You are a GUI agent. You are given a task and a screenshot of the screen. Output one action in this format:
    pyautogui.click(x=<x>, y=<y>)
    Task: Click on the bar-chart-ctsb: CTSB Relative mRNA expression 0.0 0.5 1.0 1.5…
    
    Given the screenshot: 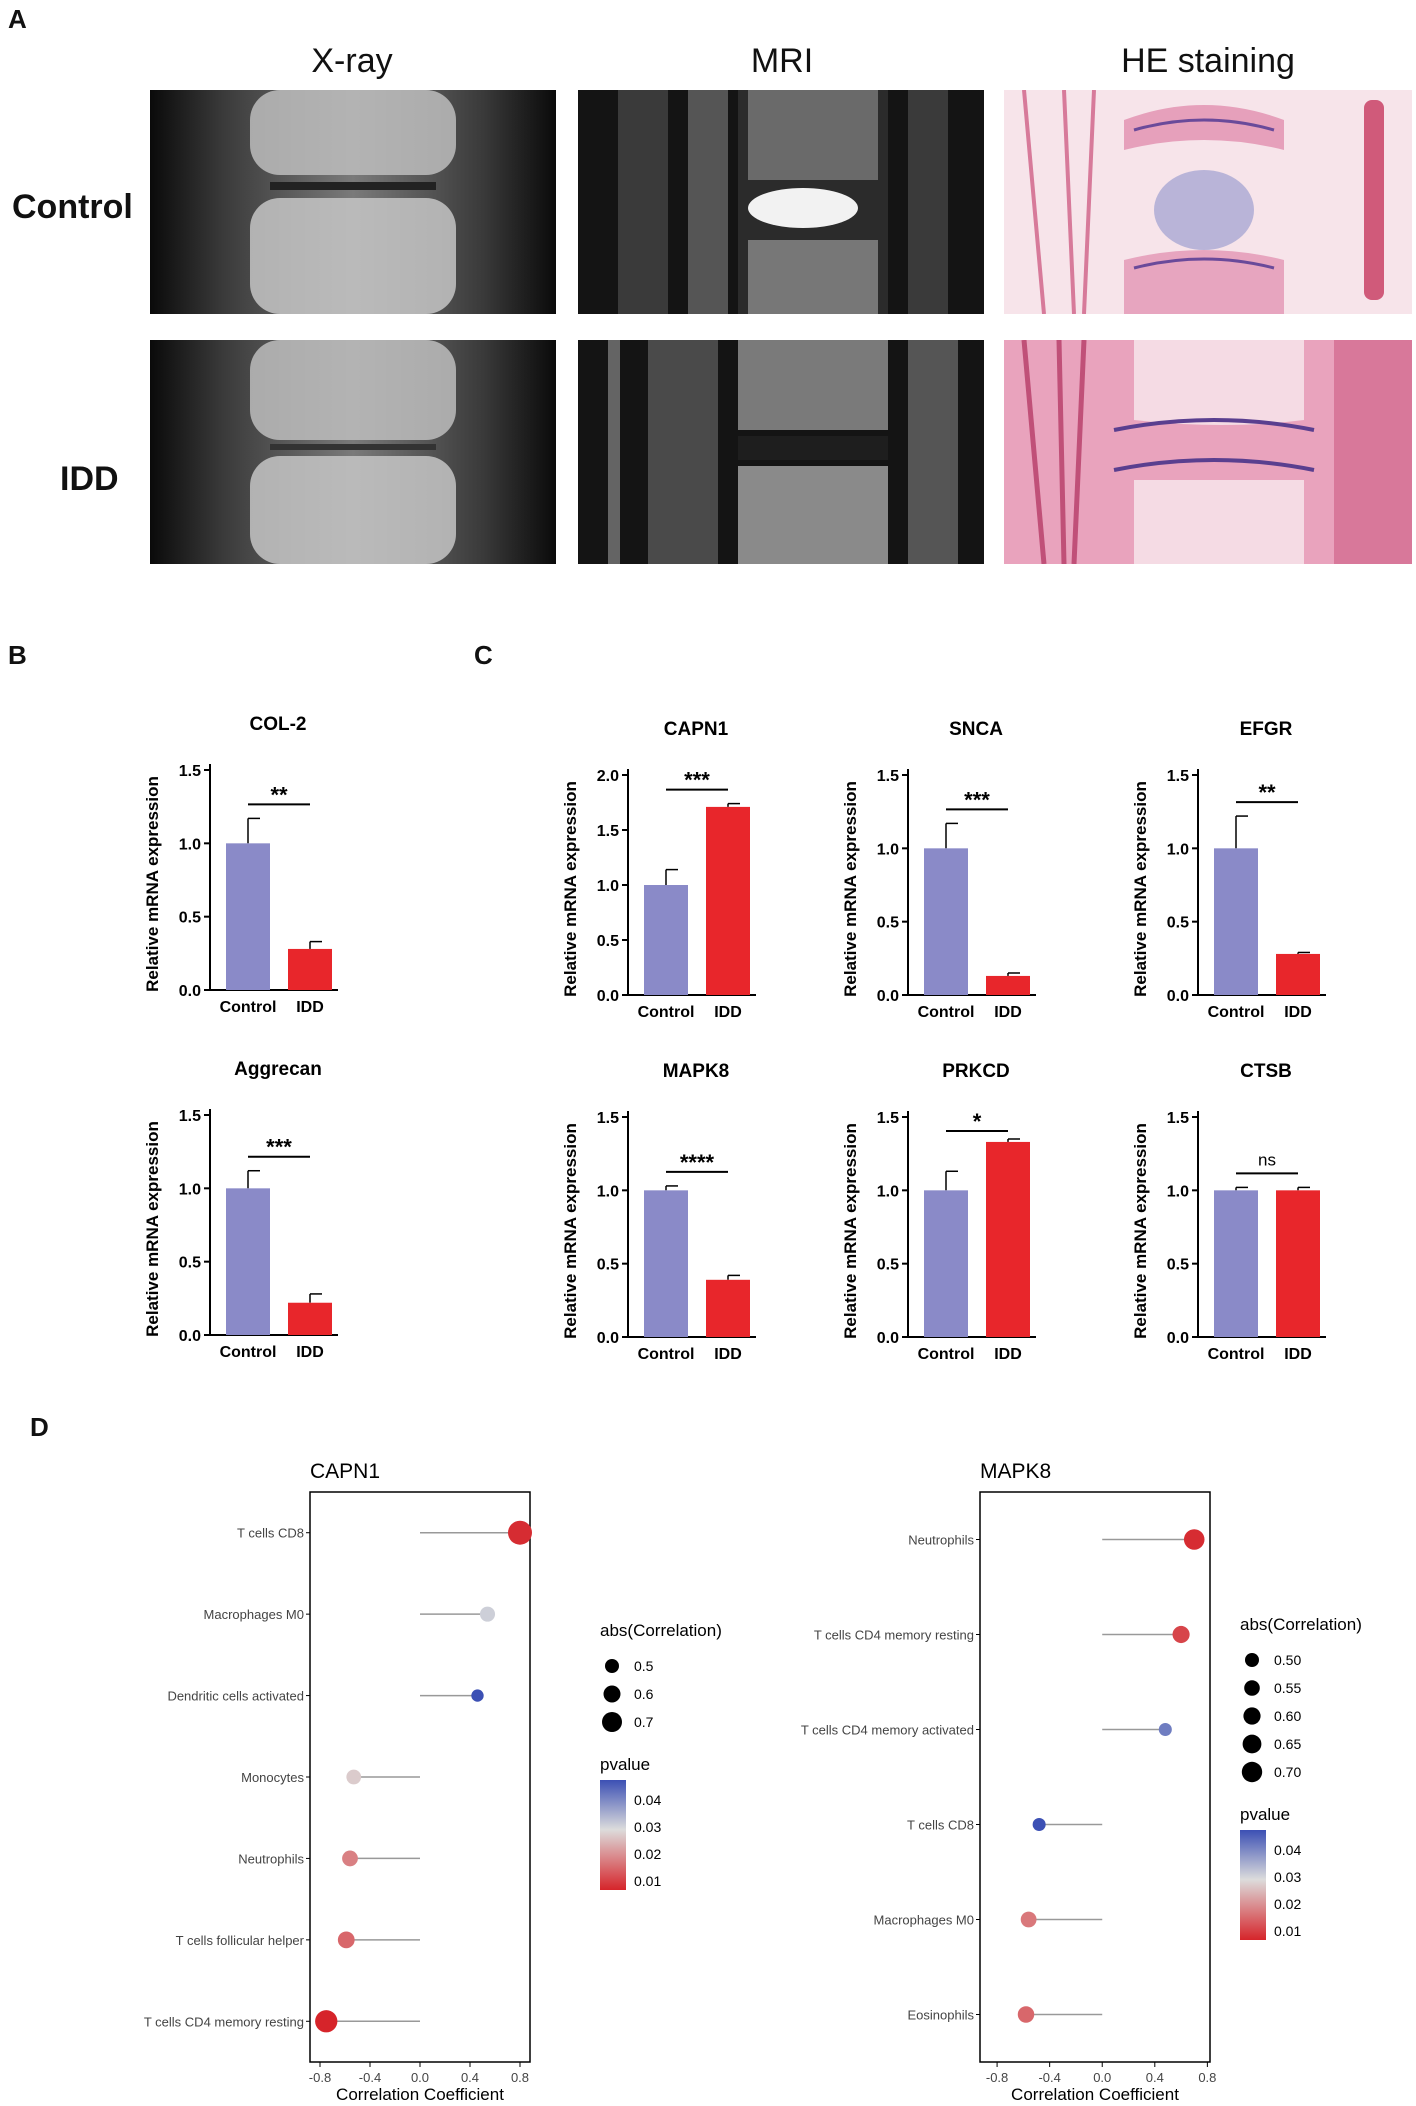 What is the action you would take?
    pyautogui.click(x=1228, y=1212)
    